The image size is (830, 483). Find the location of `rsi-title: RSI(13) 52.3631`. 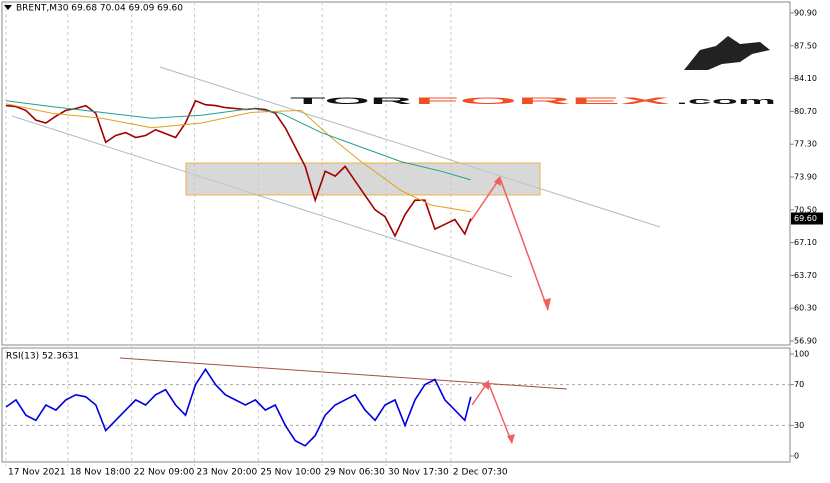

rsi-title: RSI(13) 52.3631 is located at coordinates (42, 357).